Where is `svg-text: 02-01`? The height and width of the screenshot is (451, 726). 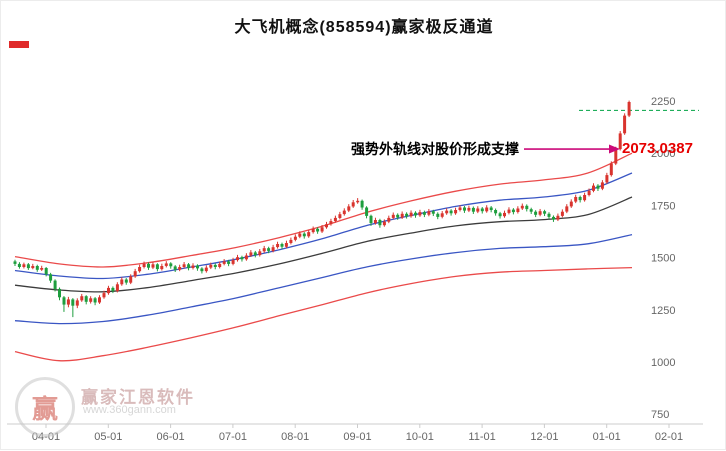
svg-text: 02-01 is located at coordinates (669, 437).